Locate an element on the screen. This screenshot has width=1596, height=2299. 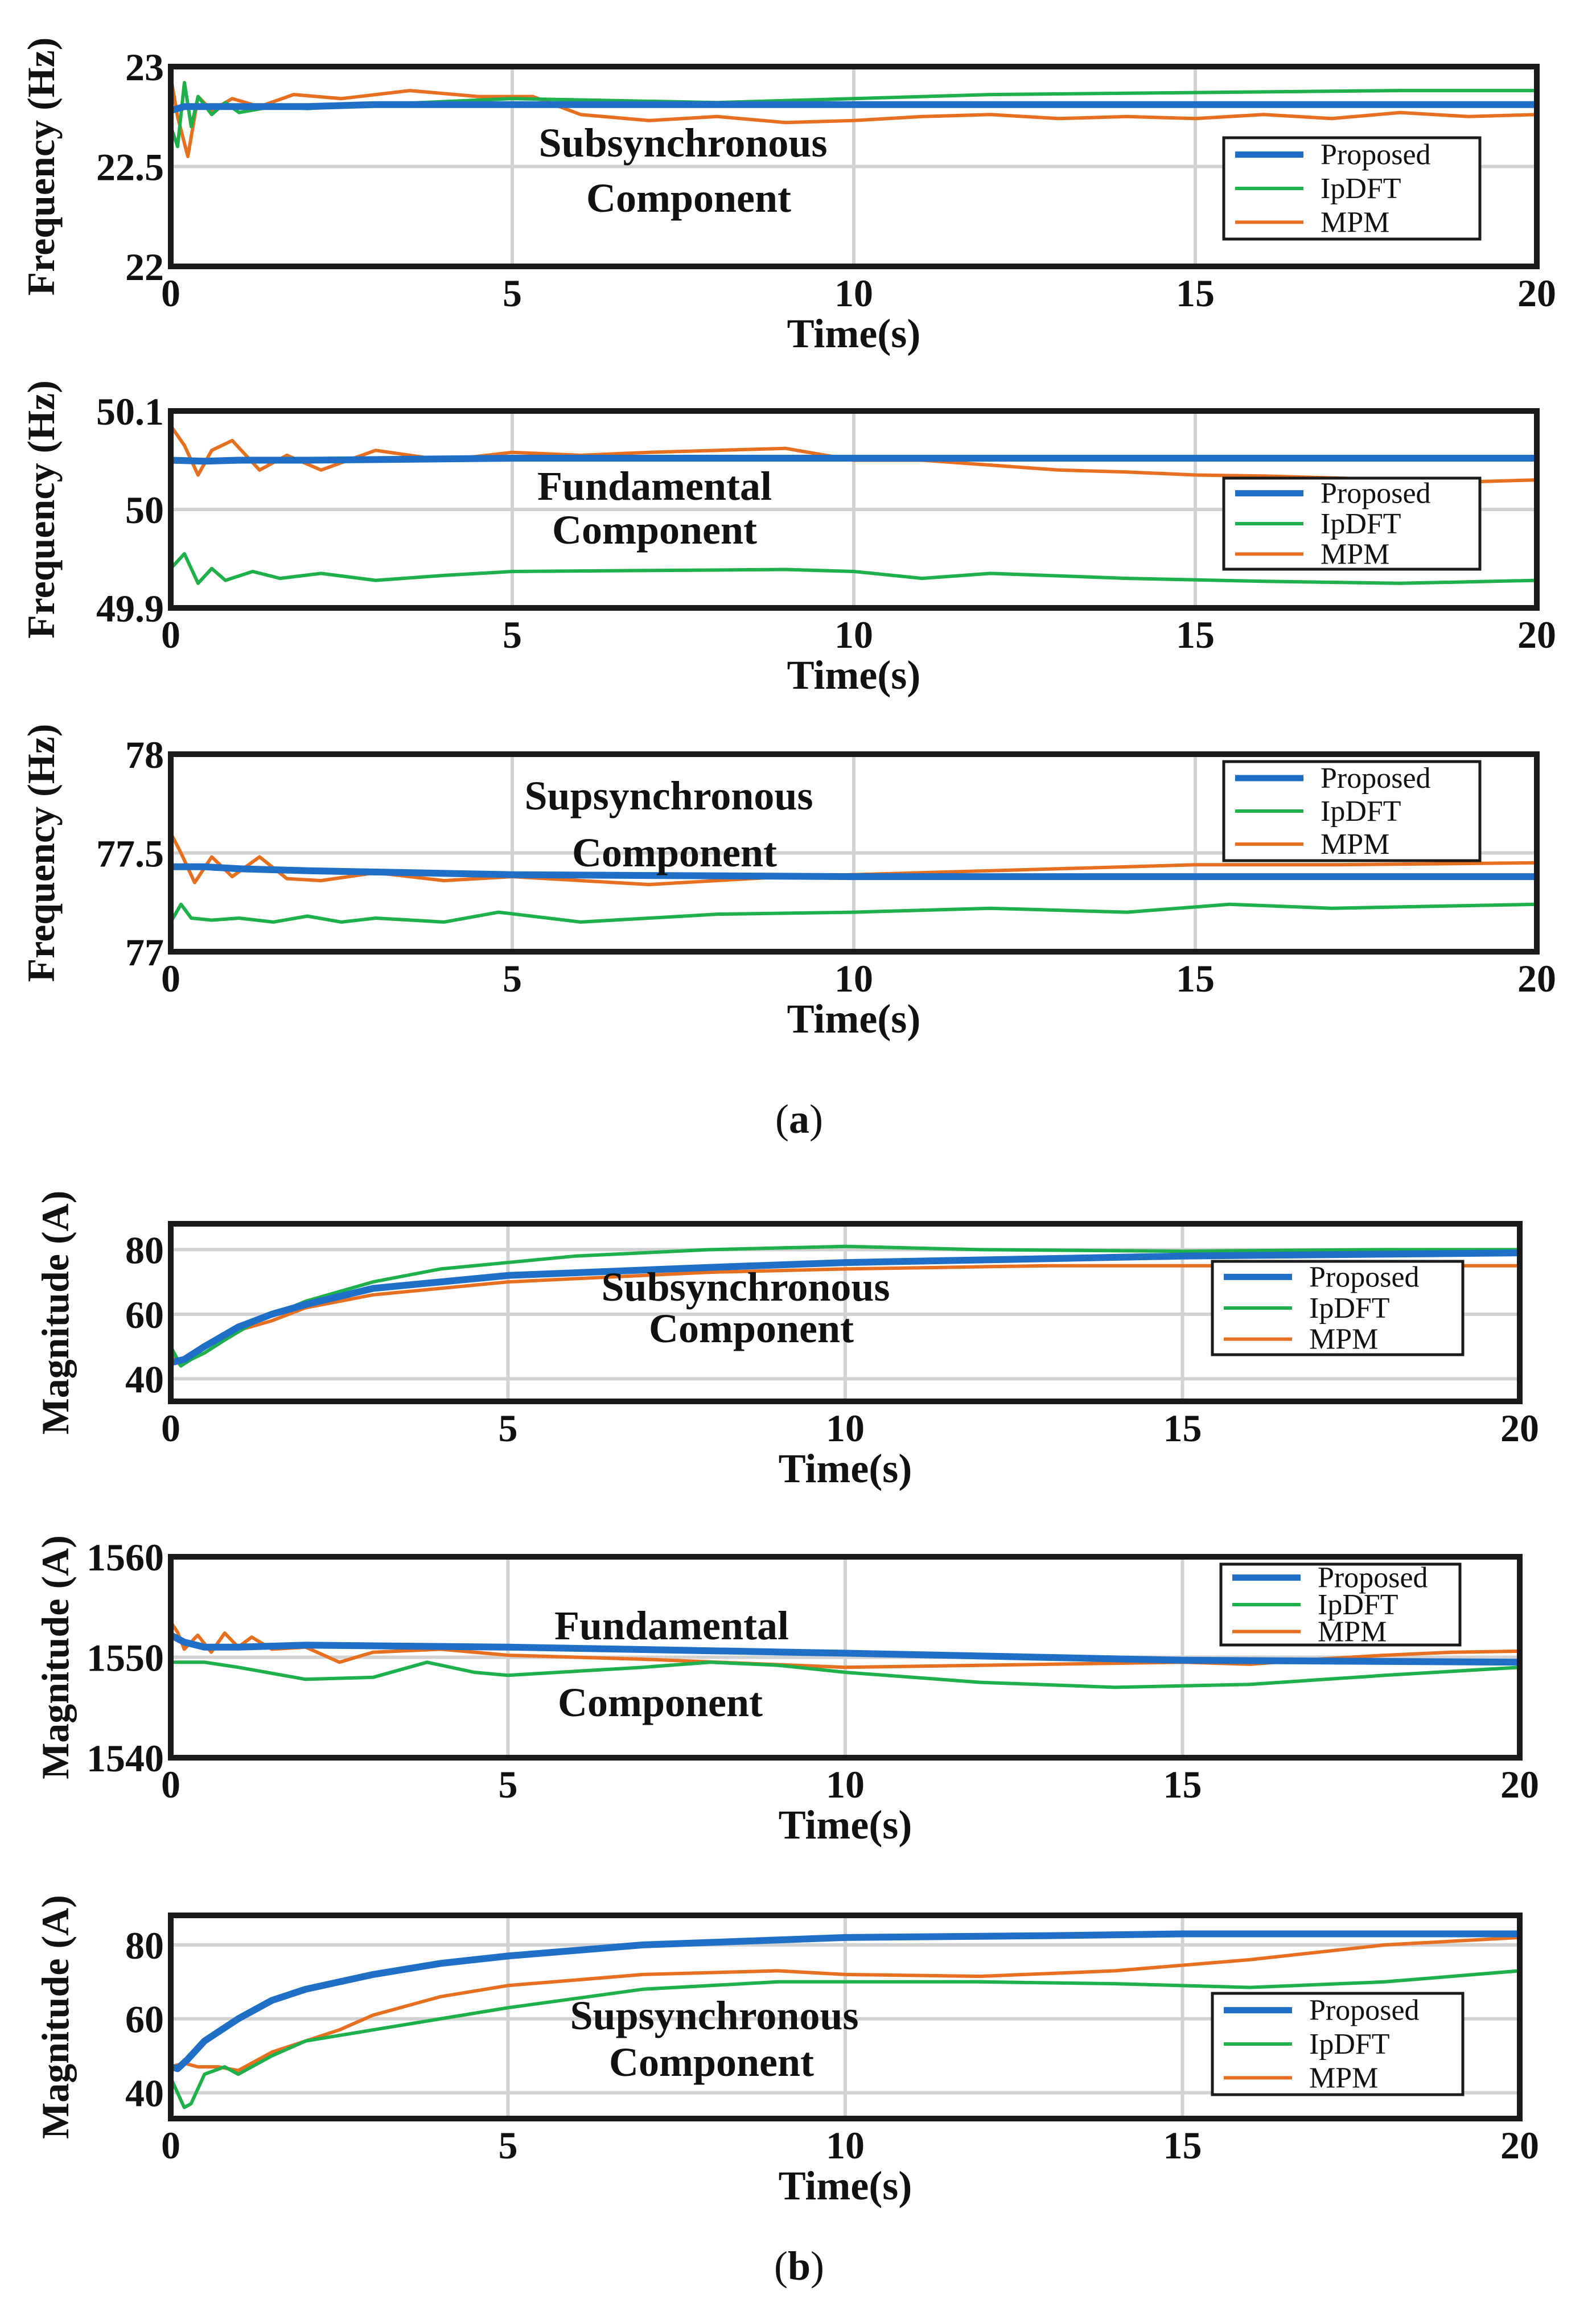
caption-a-letter: a is located at coordinates (799, 1119).